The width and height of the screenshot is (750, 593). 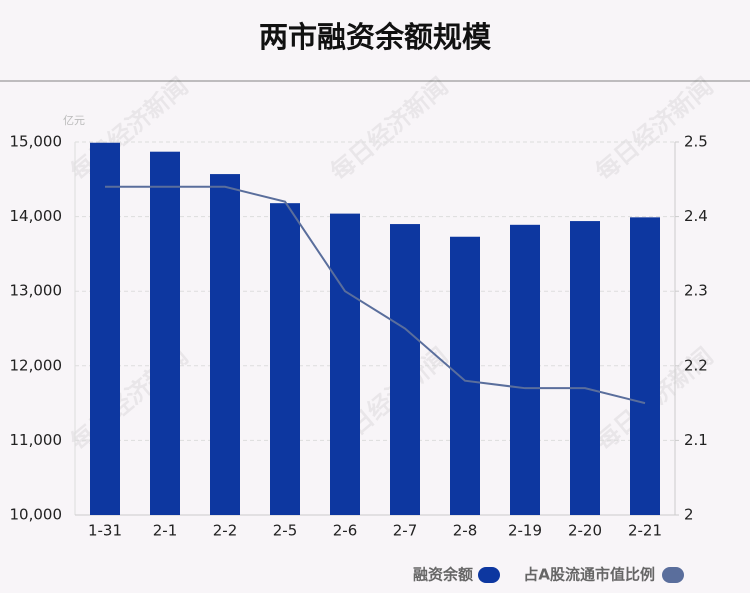 What do you see at coordinates (36, 515) in the screenshot?
I see `y-tick-label: 10,000` at bounding box center [36, 515].